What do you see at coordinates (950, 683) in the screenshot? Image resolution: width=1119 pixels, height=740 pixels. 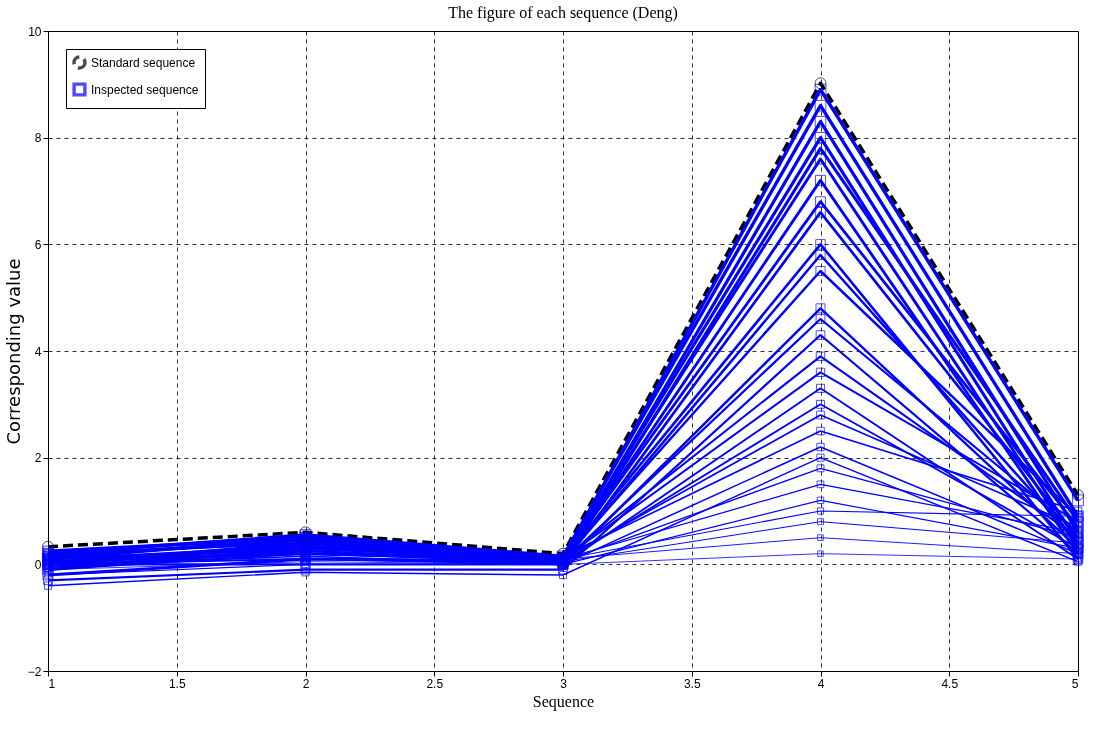 I see `x-tick-label: 4.5` at bounding box center [950, 683].